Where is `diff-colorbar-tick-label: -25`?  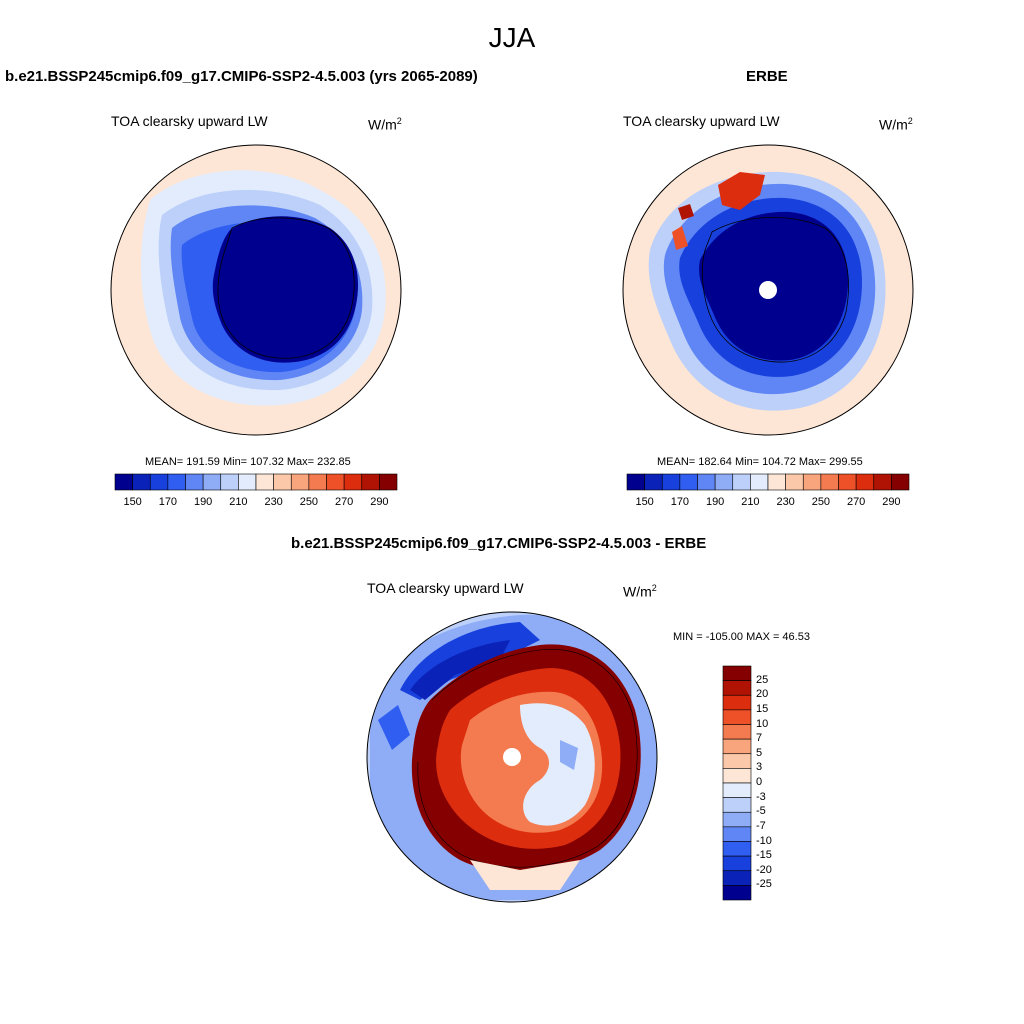 diff-colorbar-tick-label: -25 is located at coordinates (764, 884).